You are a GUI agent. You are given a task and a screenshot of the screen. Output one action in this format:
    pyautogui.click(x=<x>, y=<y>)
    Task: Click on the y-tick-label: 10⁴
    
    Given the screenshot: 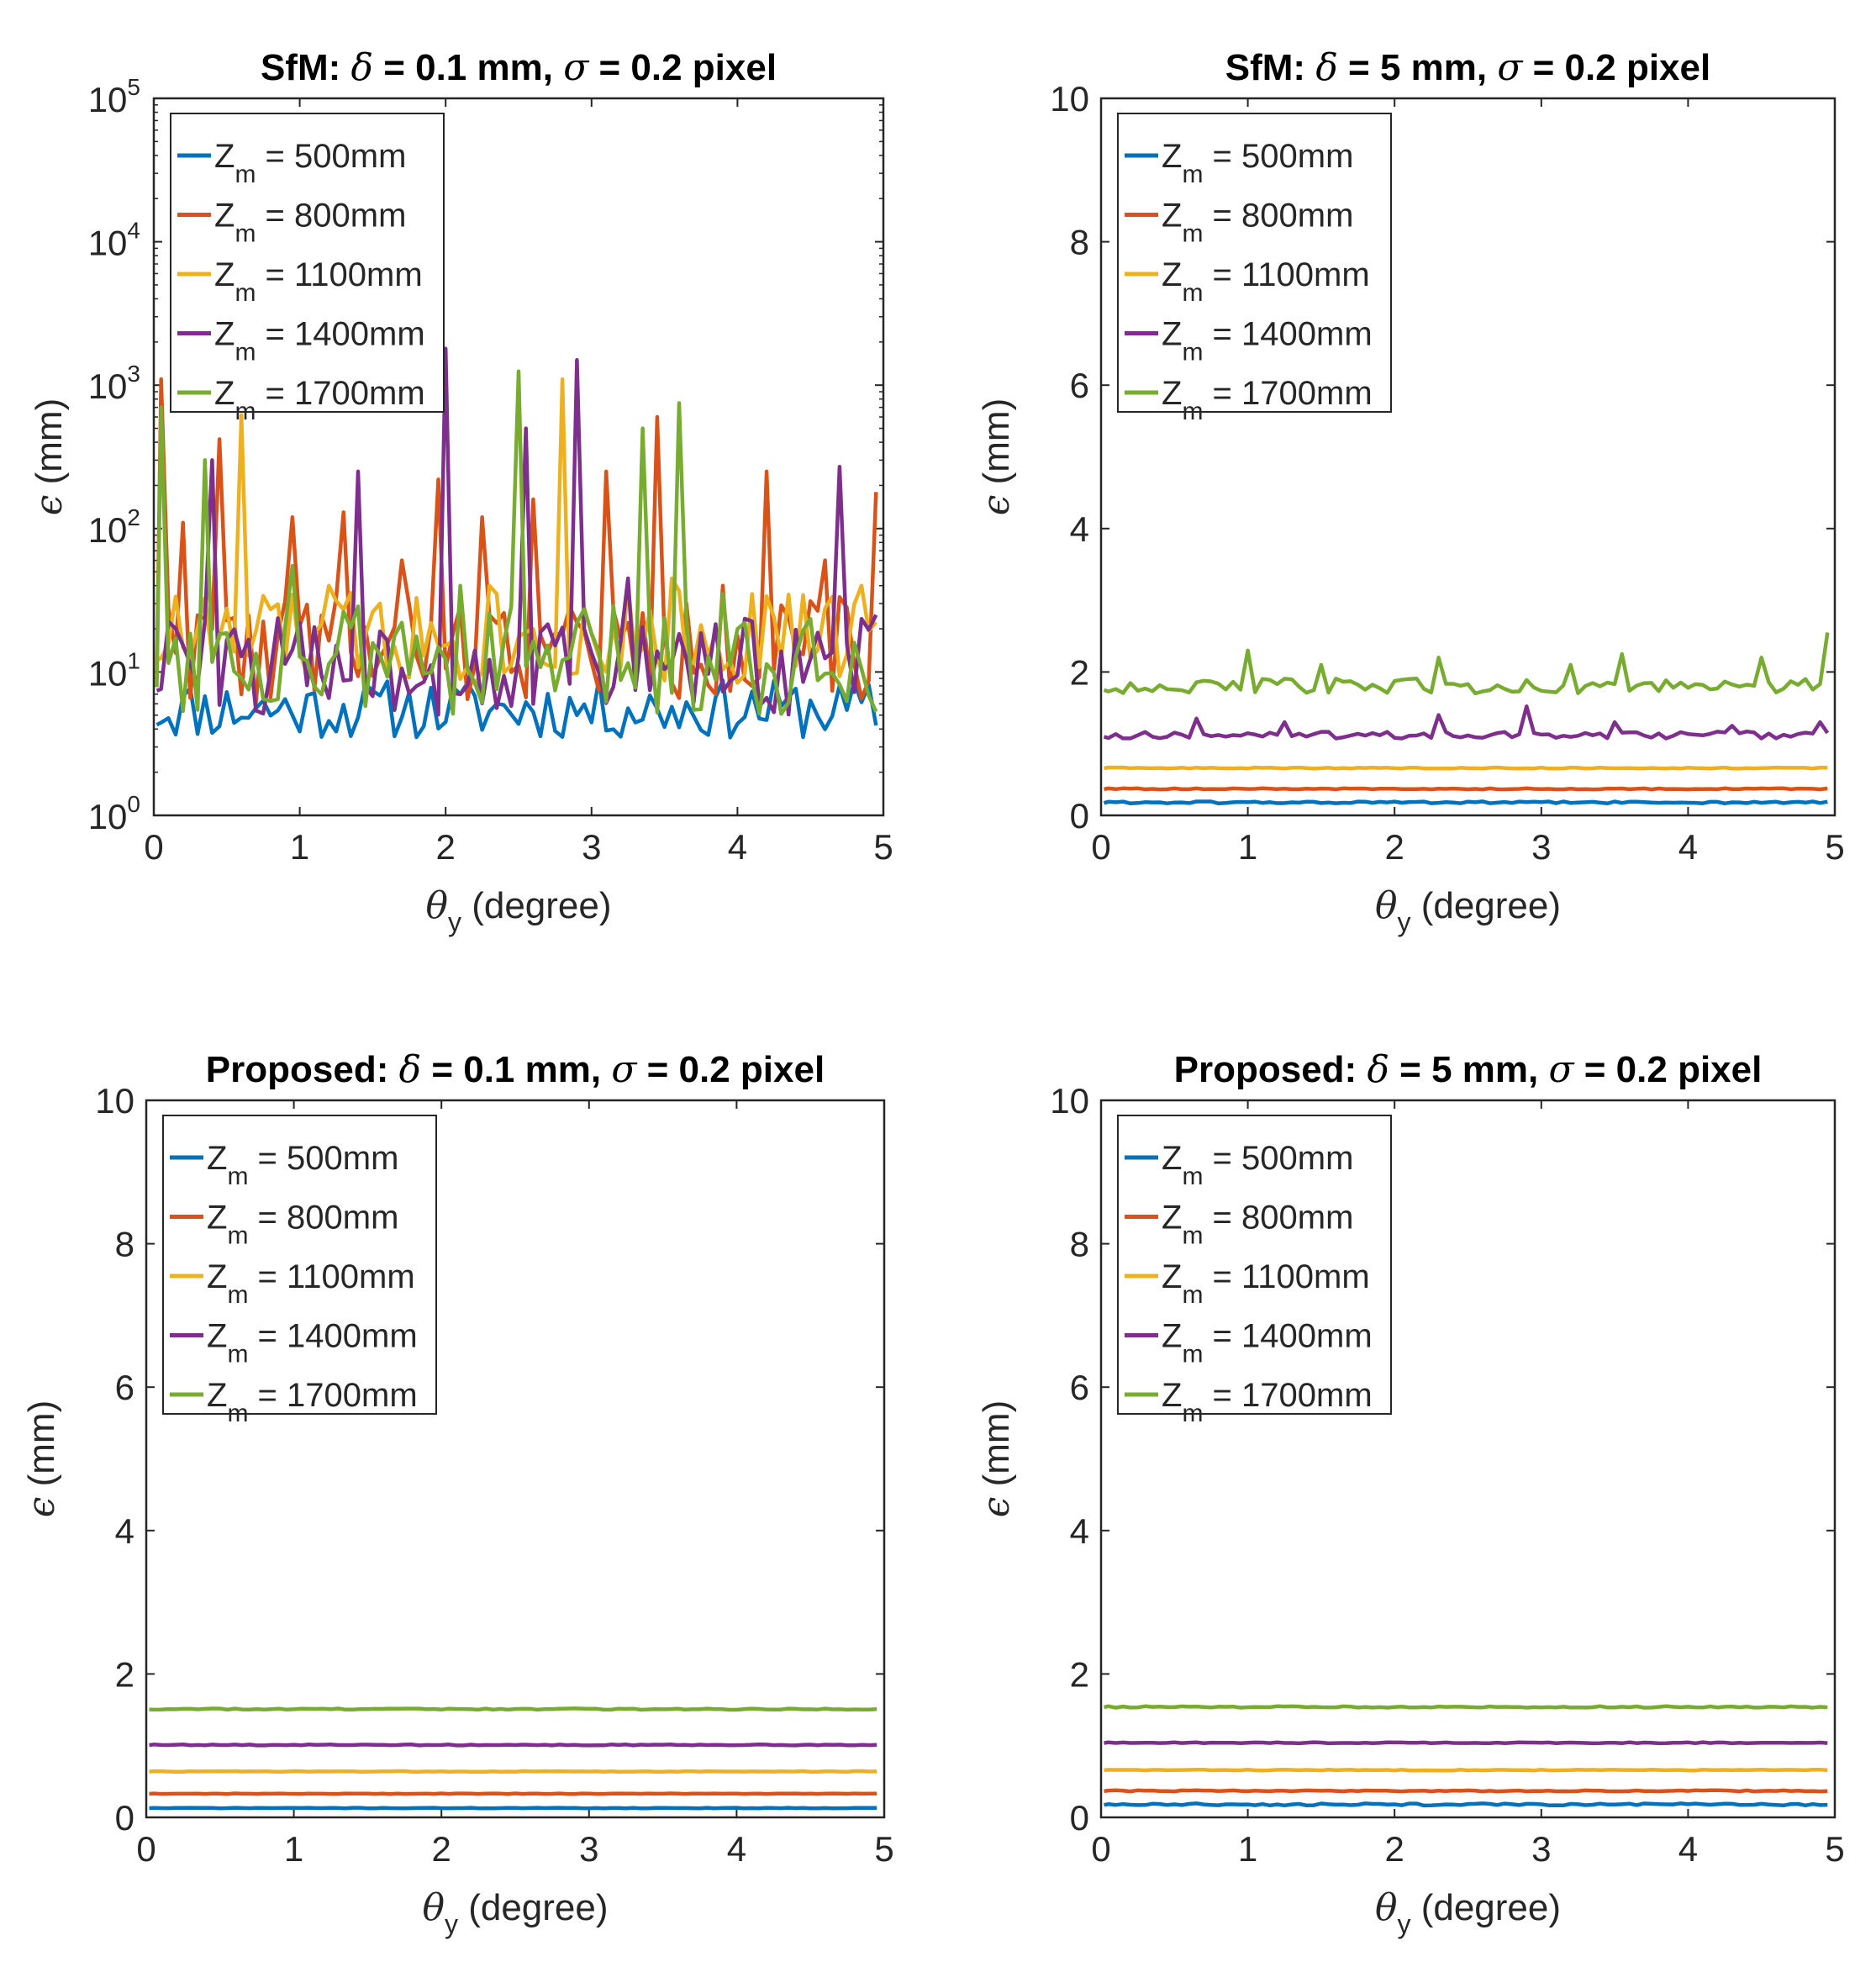 What is the action you would take?
    pyautogui.click(x=114, y=240)
    